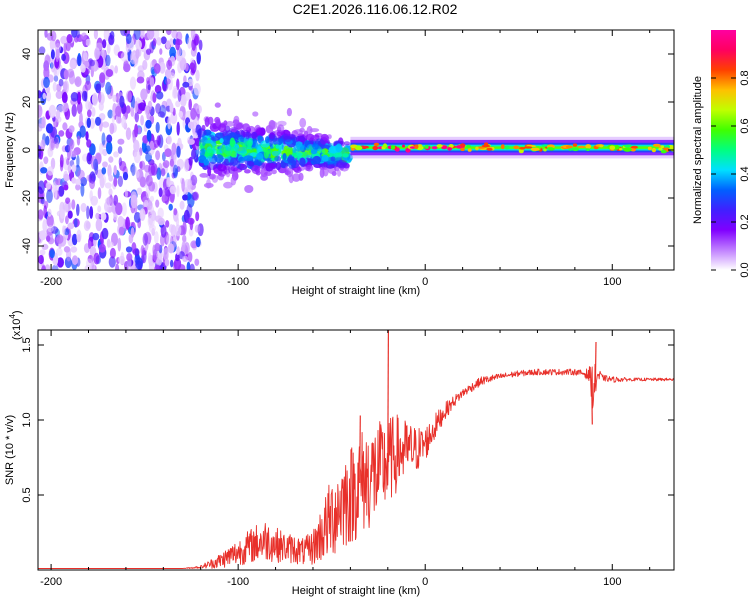 This screenshot has height=600, width=750. I want to click on spectrogram-y-tick-label: 40, so click(27, 54).